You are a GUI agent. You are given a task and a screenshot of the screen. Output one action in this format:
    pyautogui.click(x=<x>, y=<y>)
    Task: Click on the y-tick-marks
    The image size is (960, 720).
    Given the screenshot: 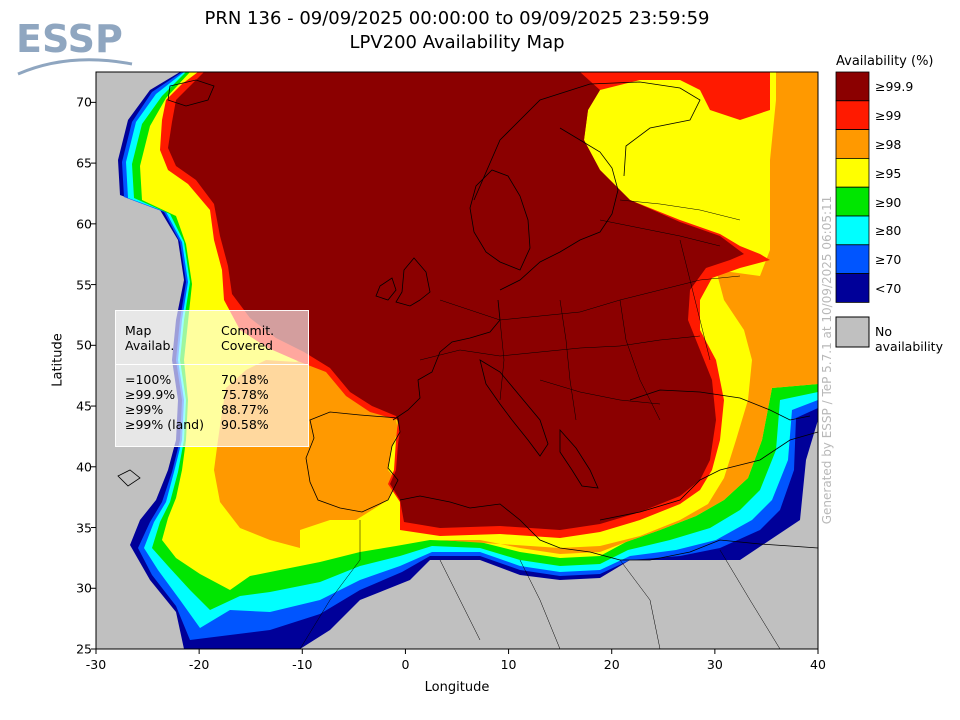 What is the action you would take?
    pyautogui.click(x=93, y=375)
    